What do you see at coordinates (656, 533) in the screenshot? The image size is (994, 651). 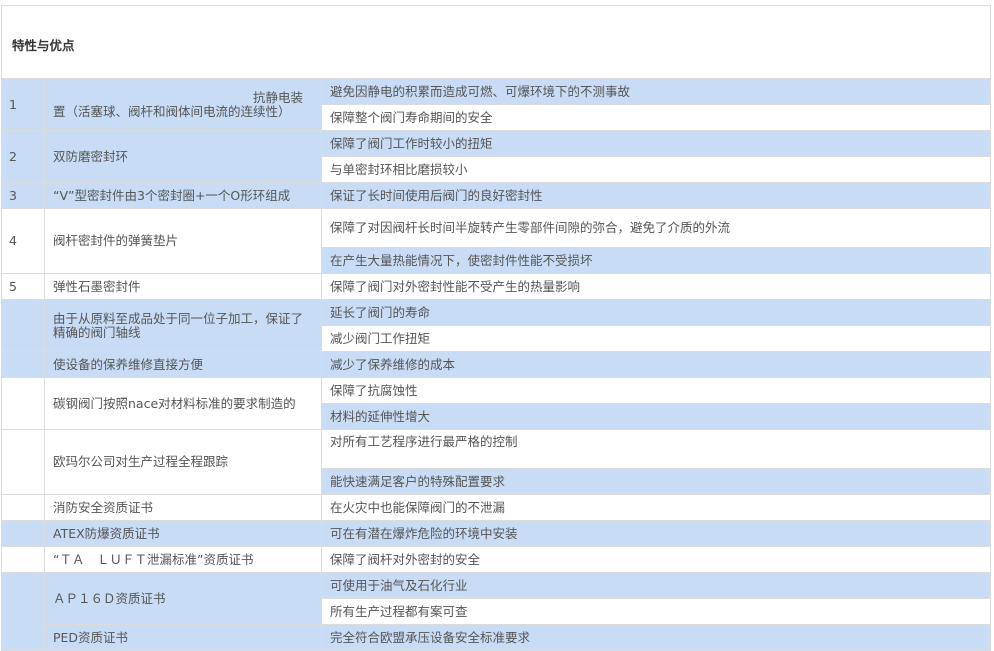 I see `benefit-cell: 可在有潜在爆炸危险的环境中安装` at bounding box center [656, 533].